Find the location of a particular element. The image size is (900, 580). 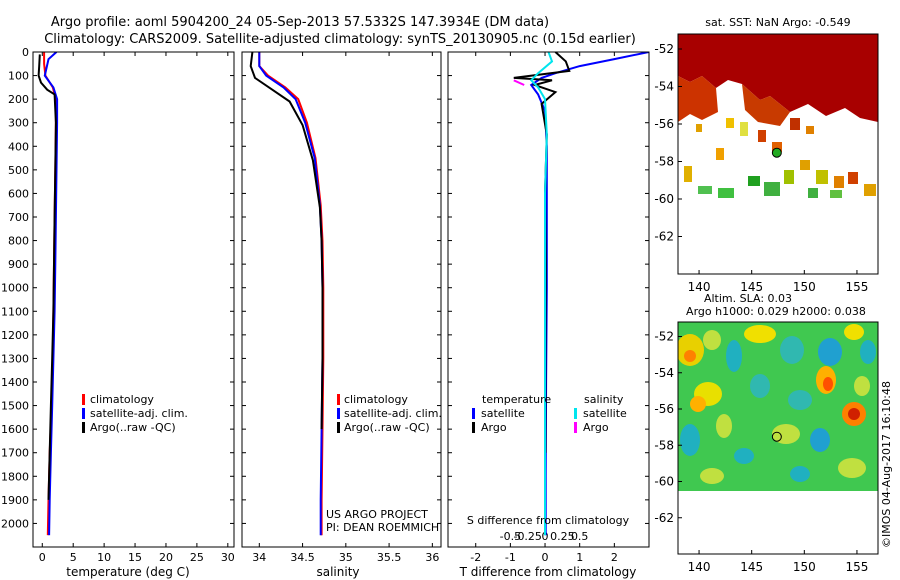

s-tick-label: 0 is located at coordinates (545, 536).